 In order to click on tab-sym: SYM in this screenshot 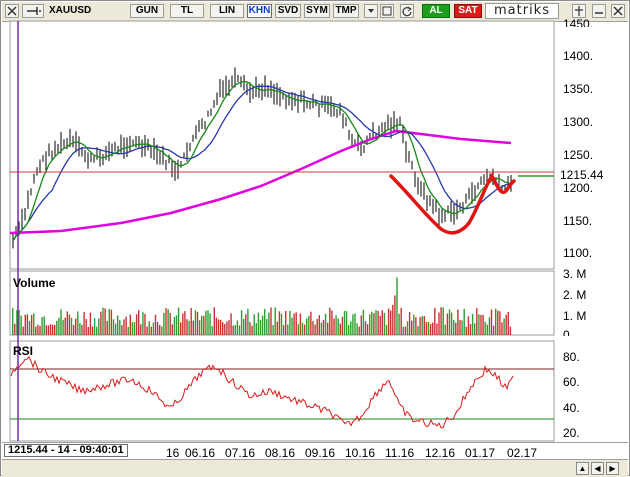, I will do `click(317, 11)`.